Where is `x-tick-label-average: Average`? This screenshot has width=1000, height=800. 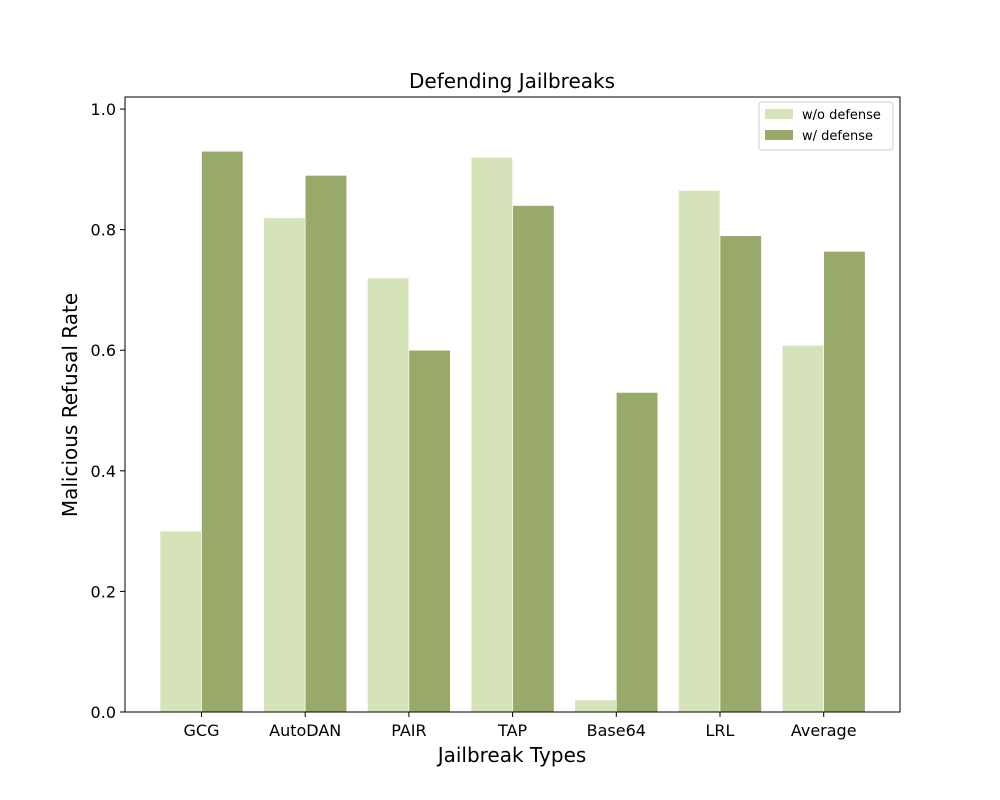
x-tick-label-average: Average is located at coordinates (824, 730).